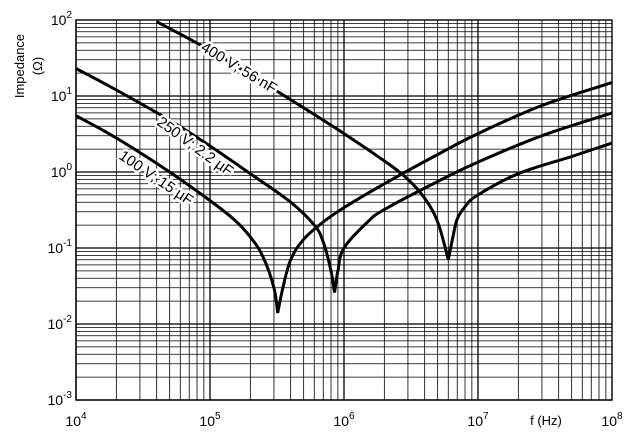 The image size is (634, 432). What do you see at coordinates (210, 420) in the screenshot?
I see `x-tick-label: 10⁵` at bounding box center [210, 420].